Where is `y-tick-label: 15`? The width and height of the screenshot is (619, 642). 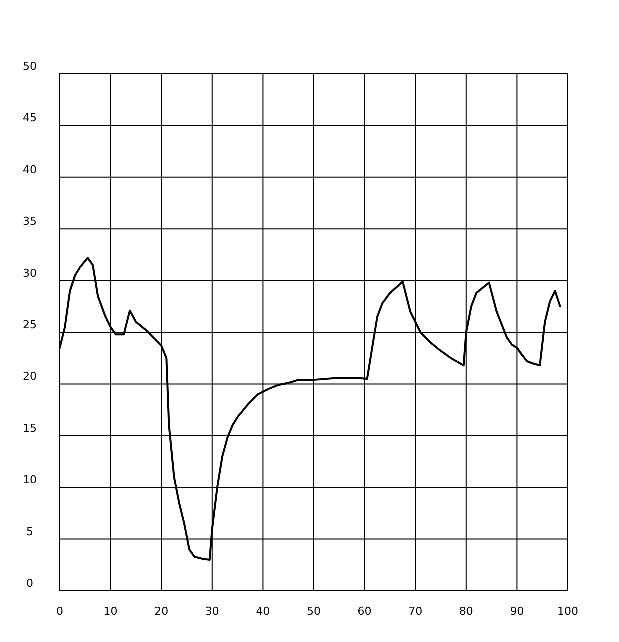 y-tick-label: 15 is located at coordinates (30, 428).